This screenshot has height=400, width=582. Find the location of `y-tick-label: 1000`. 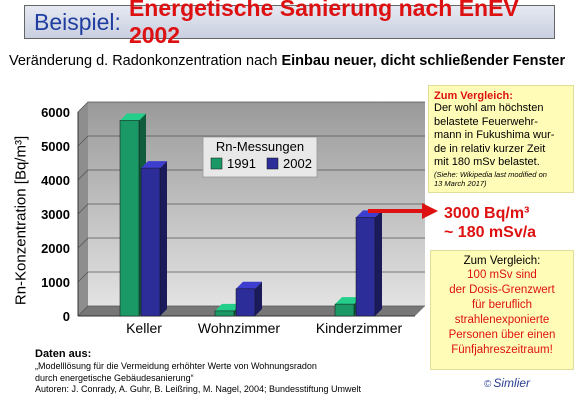

y-tick-label: 1000 is located at coordinates (55, 282).